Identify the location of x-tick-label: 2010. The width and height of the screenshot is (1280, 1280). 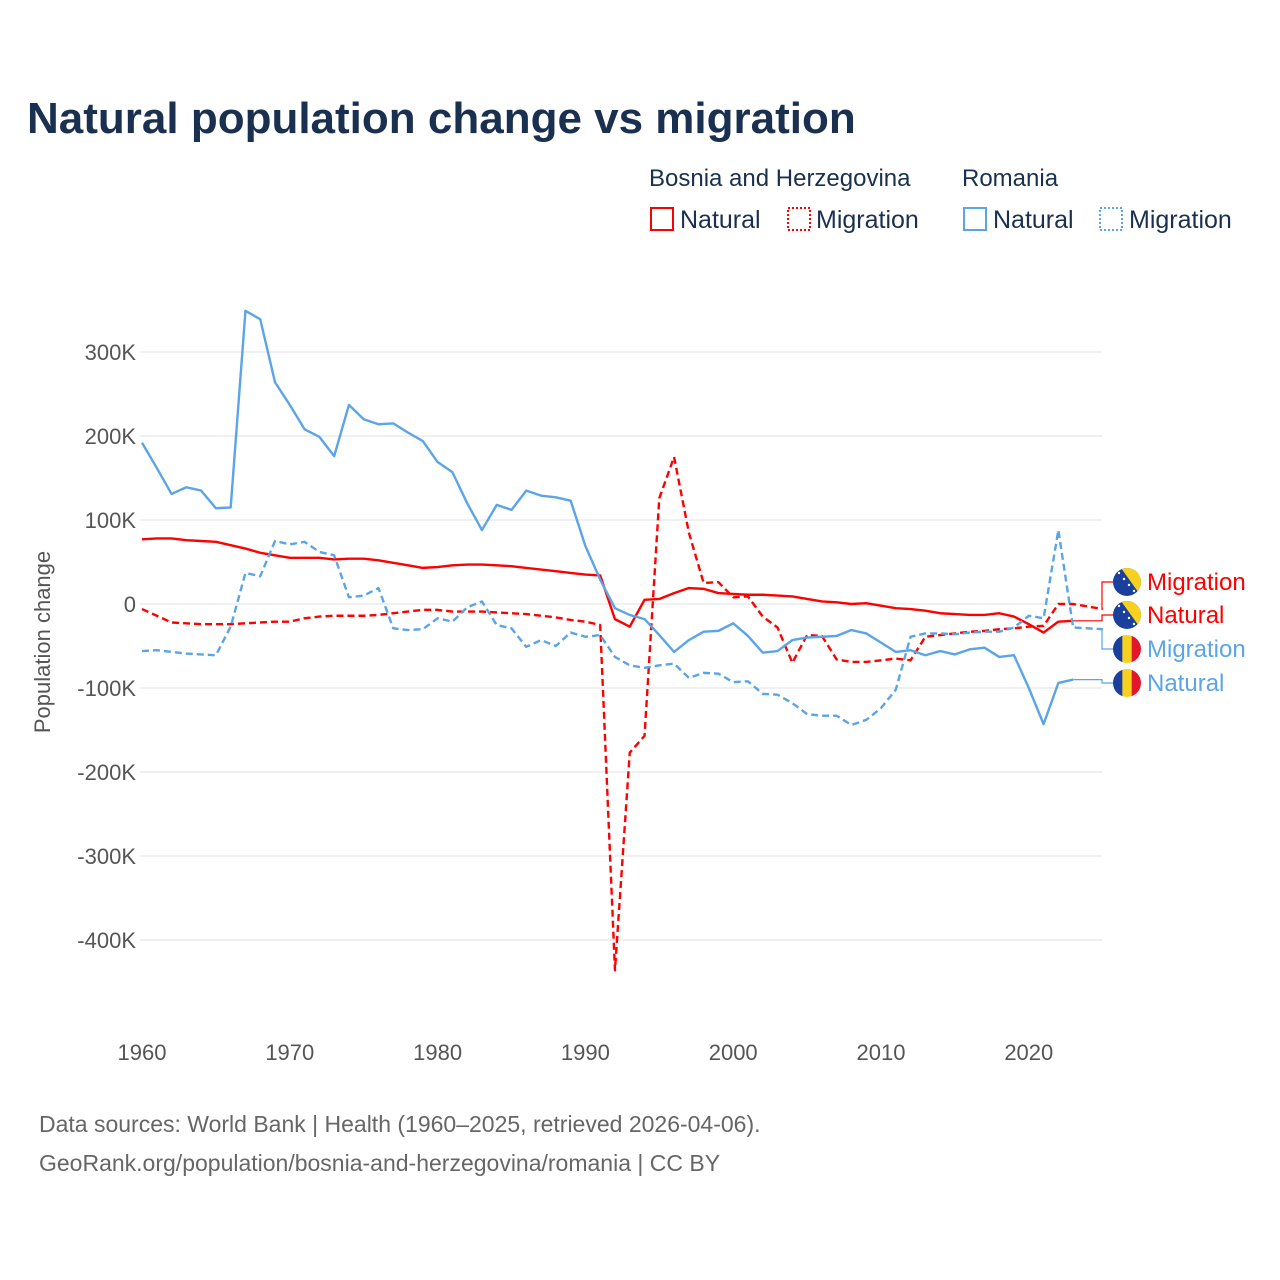
(881, 1052).